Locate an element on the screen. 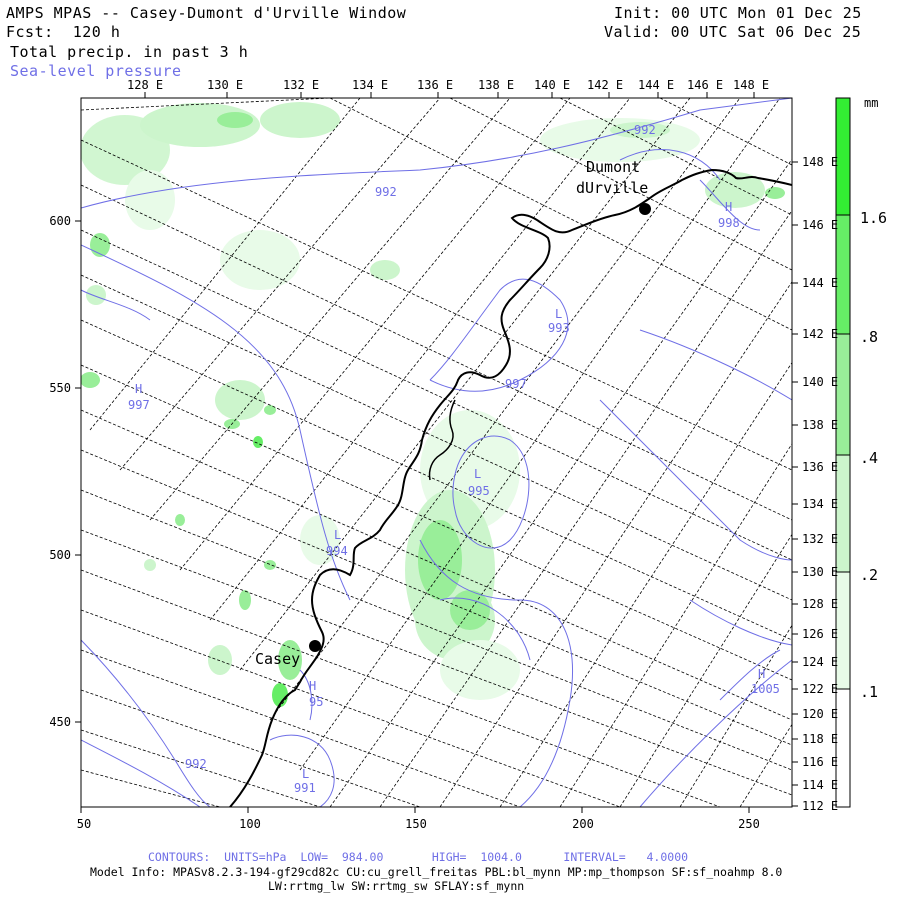  right-lon-label: 134 E is located at coordinates (820, 504).